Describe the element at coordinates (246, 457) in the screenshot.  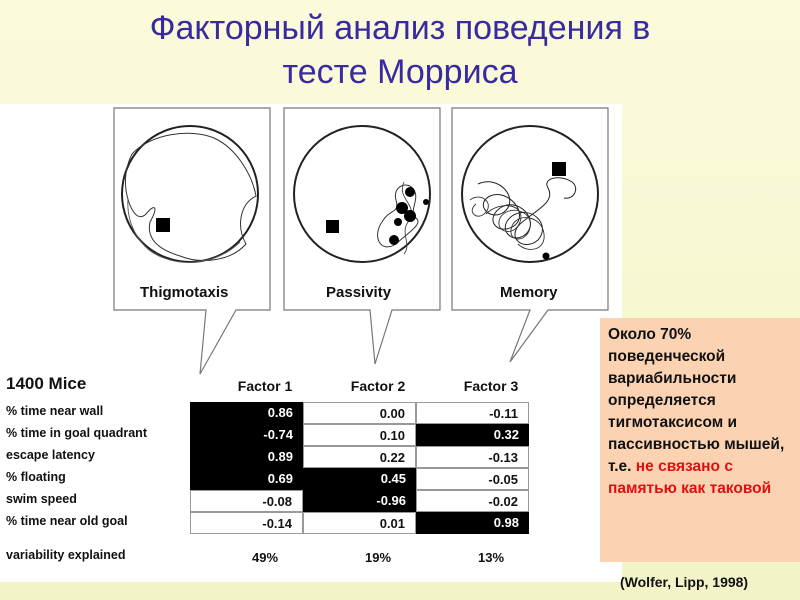
I see `loading-cell: 0.89` at that location.